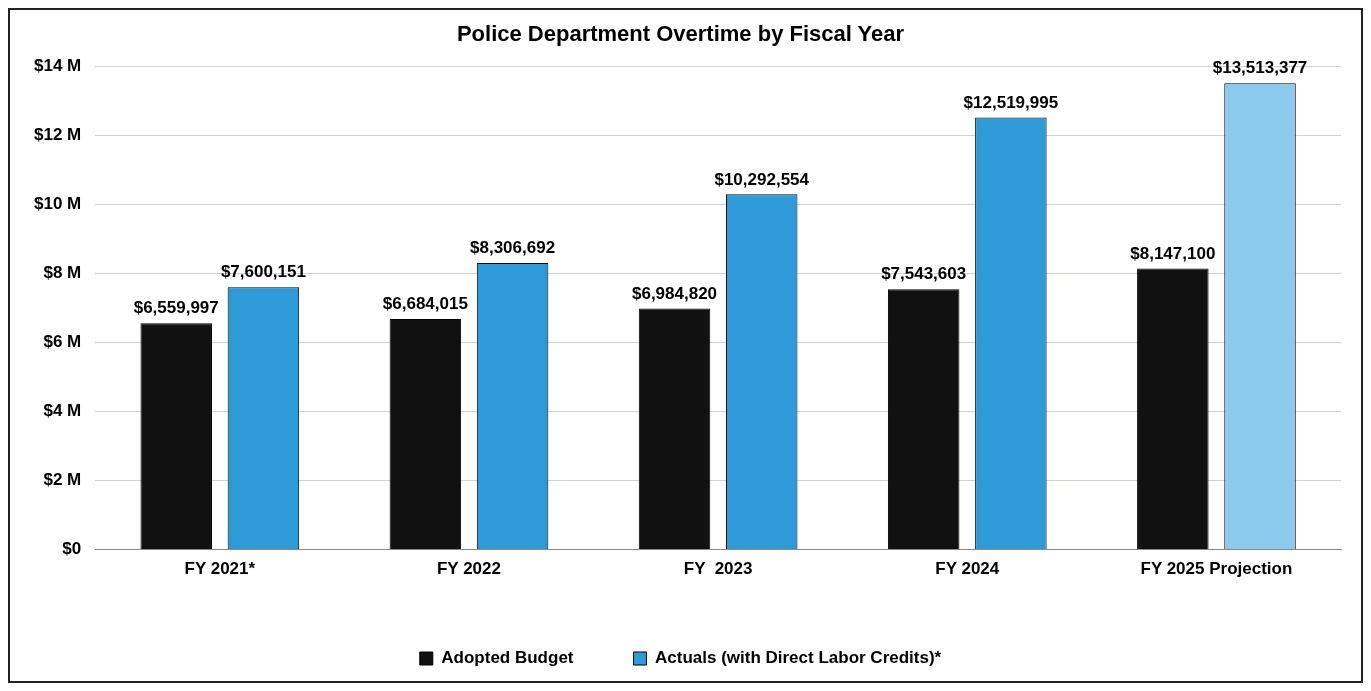  What do you see at coordinates (762, 179) in the screenshot?
I see `data-label: $10,292,554` at bounding box center [762, 179].